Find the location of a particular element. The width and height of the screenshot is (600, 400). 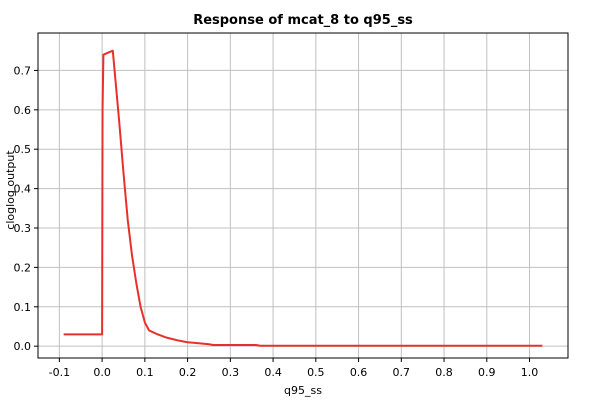

x-tick-label: 0.2 is located at coordinates (188, 372).